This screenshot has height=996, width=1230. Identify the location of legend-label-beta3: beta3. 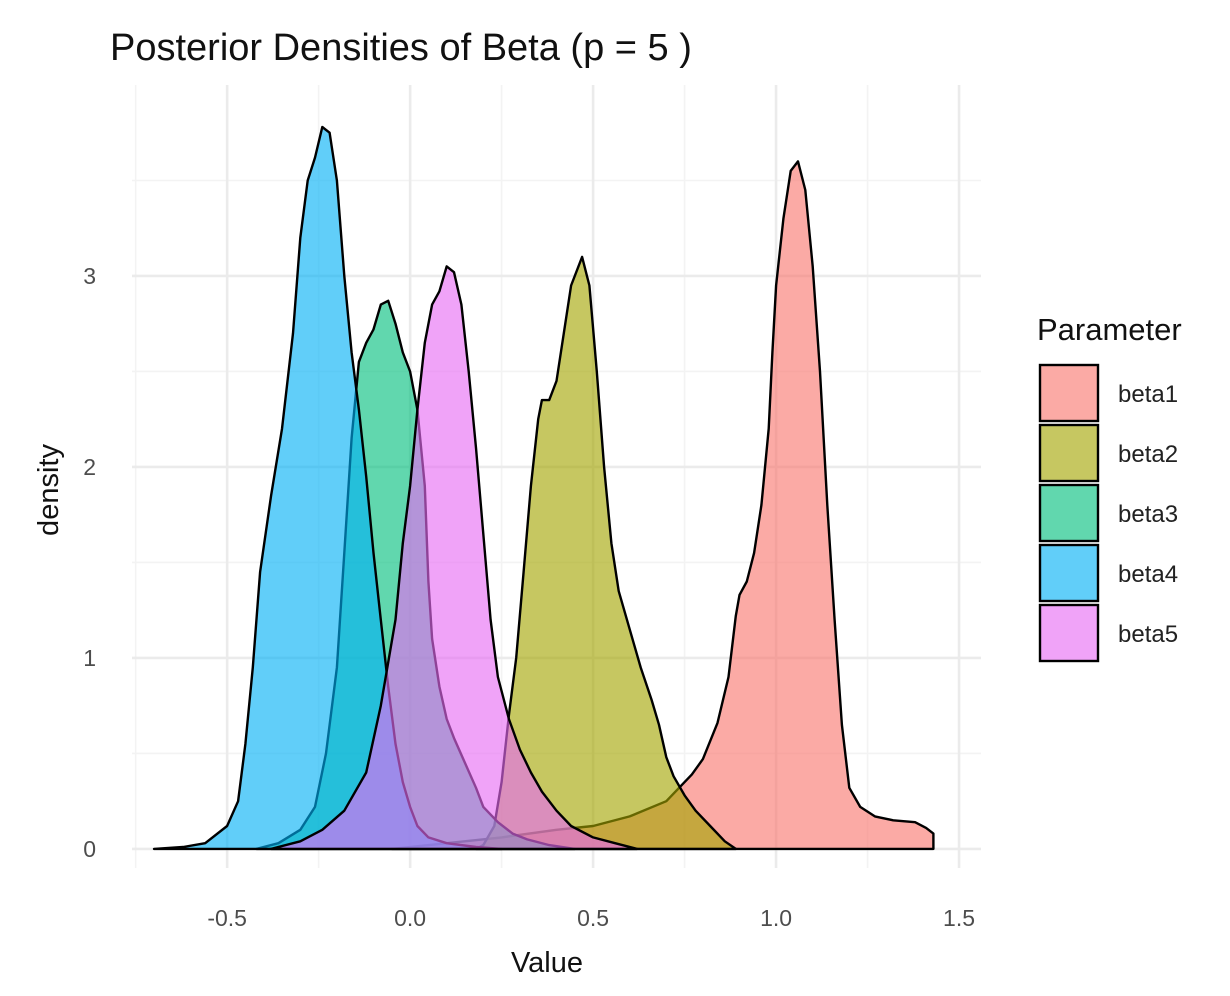
(1148, 514).